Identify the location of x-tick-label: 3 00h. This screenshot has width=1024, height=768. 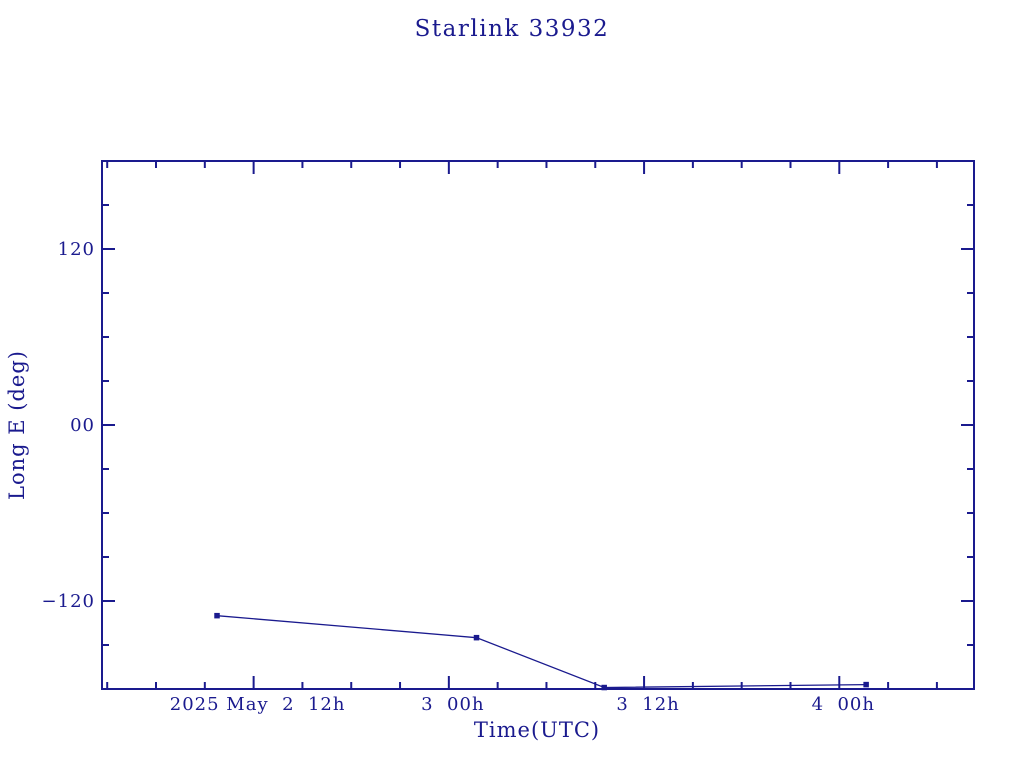
(452, 704).